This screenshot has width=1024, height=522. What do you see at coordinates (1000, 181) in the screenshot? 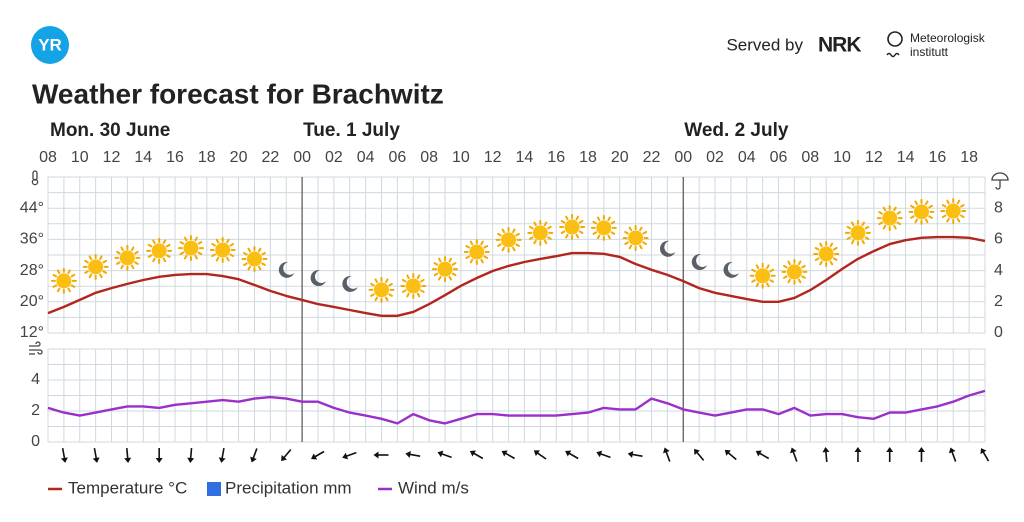
I see `umbrella-icon` at bounding box center [1000, 181].